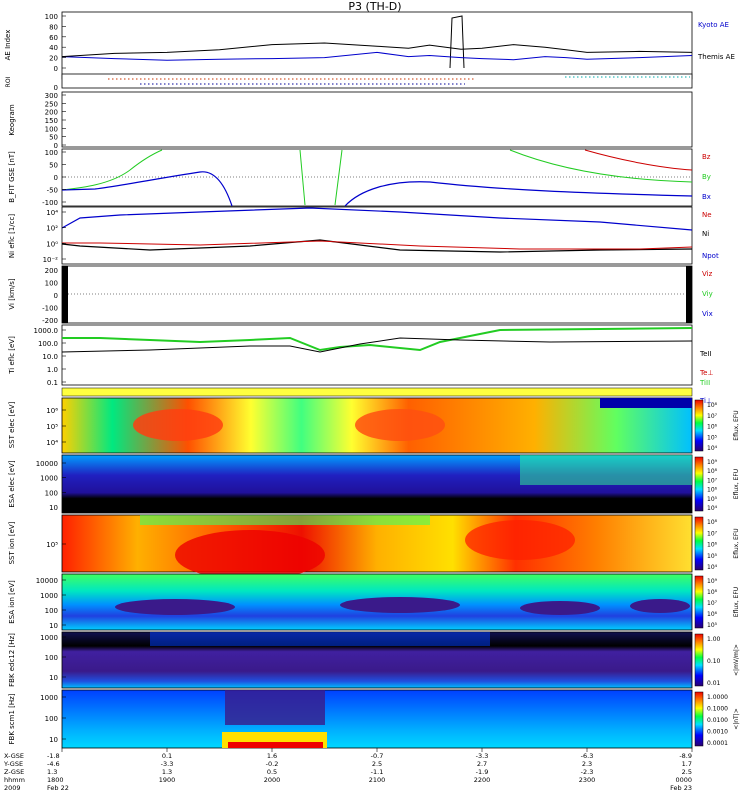 This screenshot has height=800, width=750. I want to click on orbit-strip, so click(377, 392).